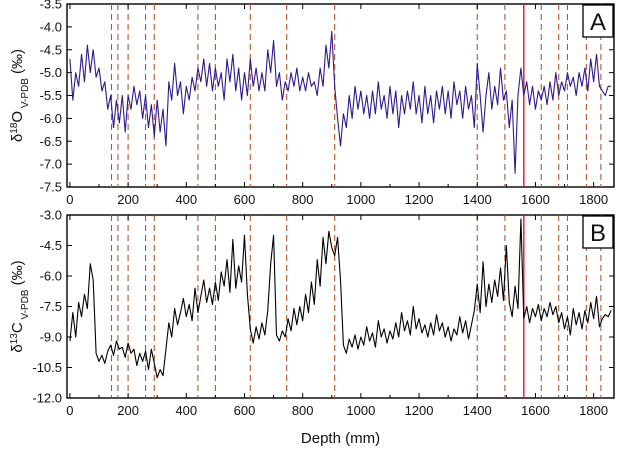 This screenshot has height=460, width=625. I want to click on y-tick-label: -4.0, so click(51, 26).